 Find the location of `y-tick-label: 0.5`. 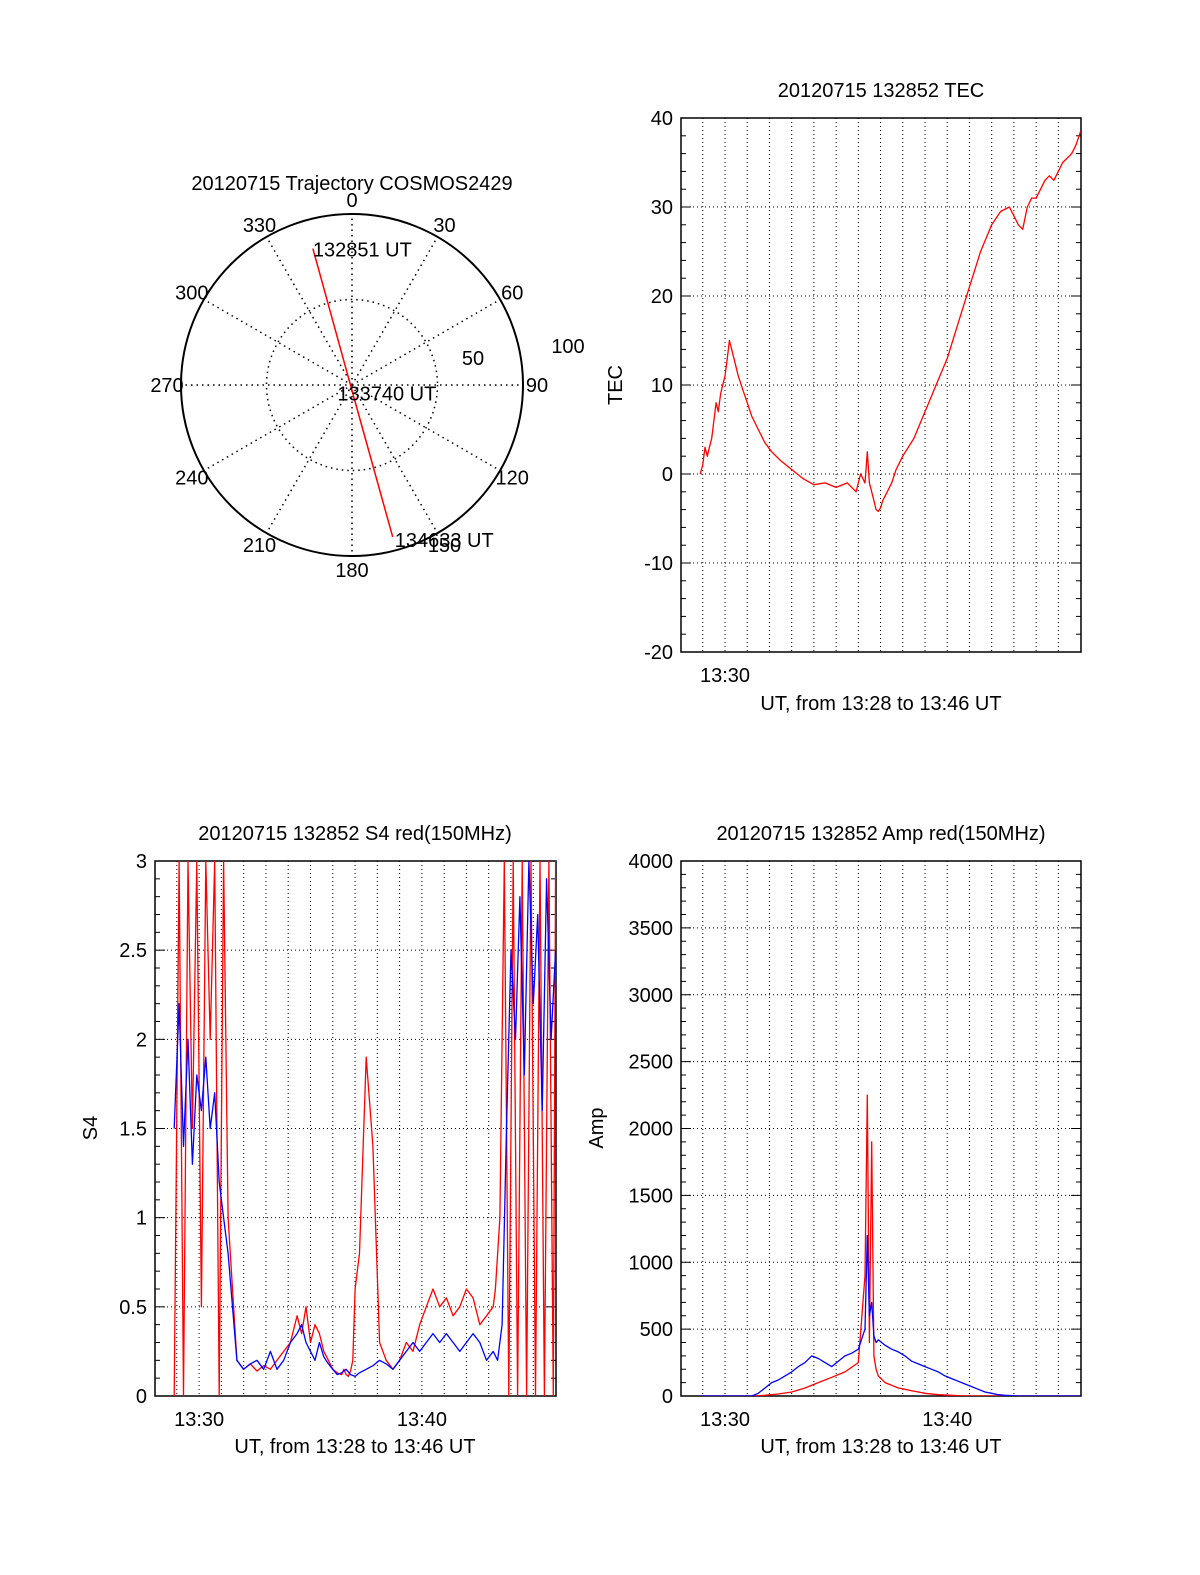

y-tick-label: 0.5 is located at coordinates (133, 1308).